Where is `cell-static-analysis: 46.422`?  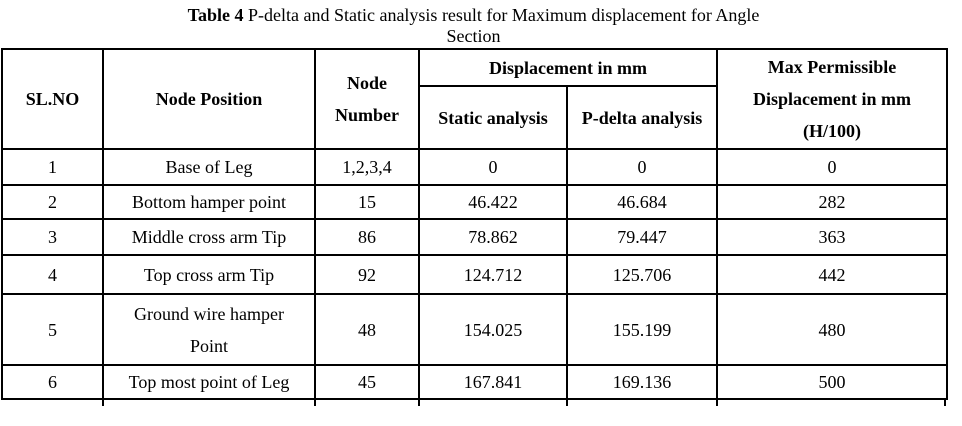 cell-static-analysis: 46.422 is located at coordinates (493, 202).